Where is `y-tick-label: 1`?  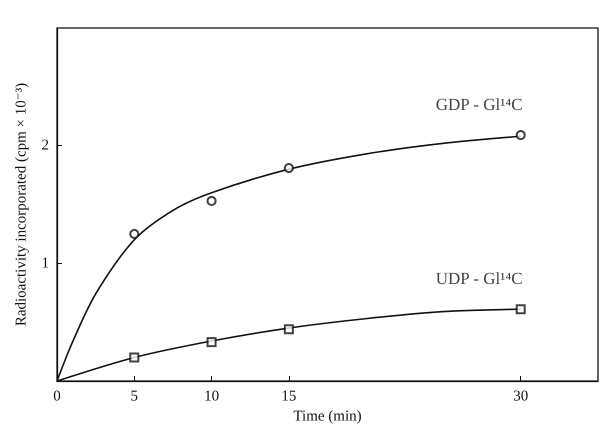
y-tick-label: 1 is located at coordinates (45, 263).